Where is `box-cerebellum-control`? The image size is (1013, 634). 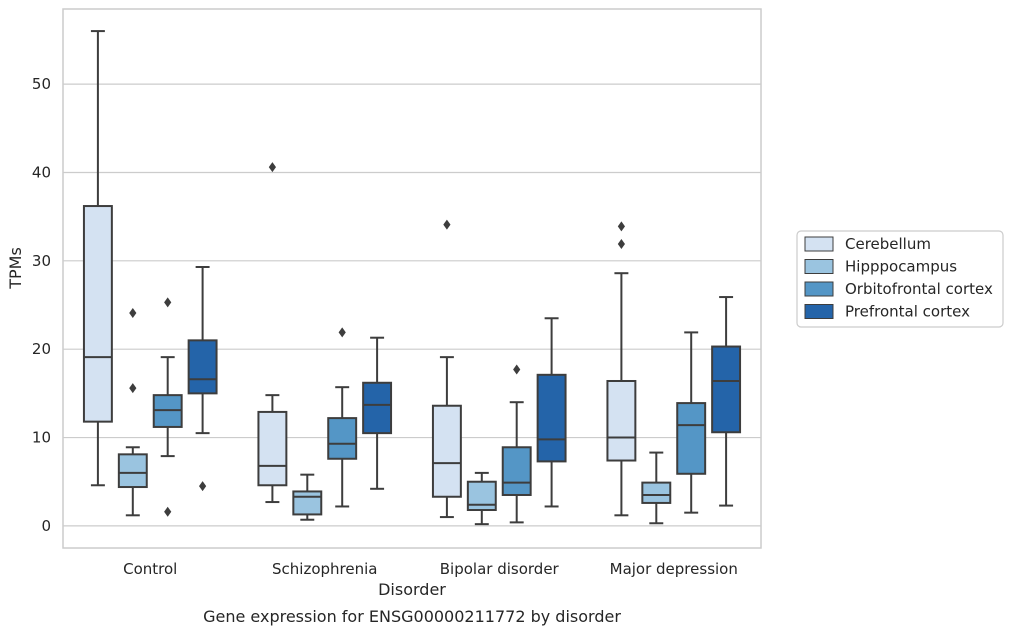
box-cerebellum-control is located at coordinates (97, 258).